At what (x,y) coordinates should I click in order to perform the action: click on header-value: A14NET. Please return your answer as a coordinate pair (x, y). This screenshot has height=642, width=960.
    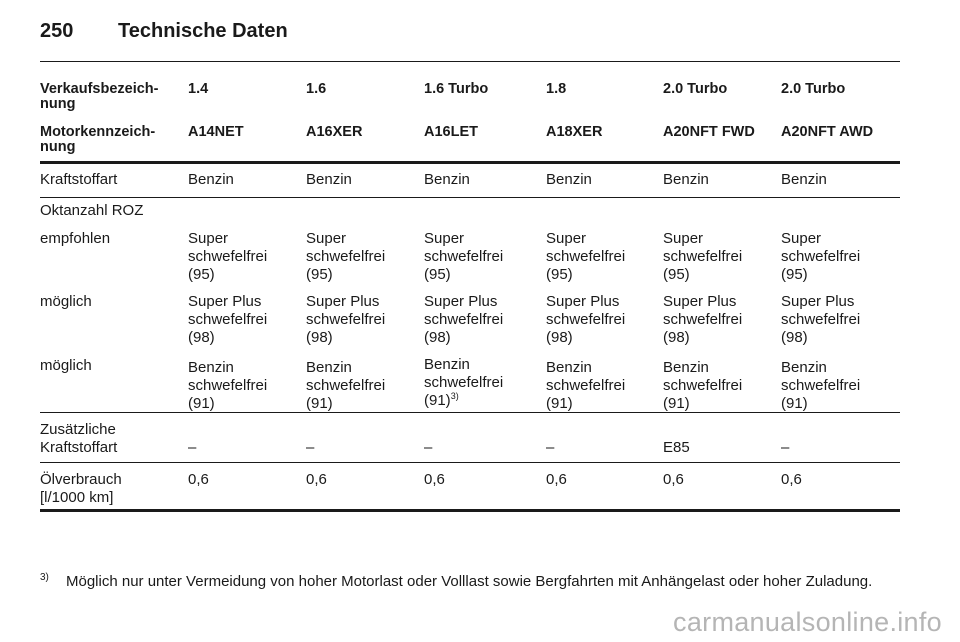
    Looking at the image, I should click on (216, 132).